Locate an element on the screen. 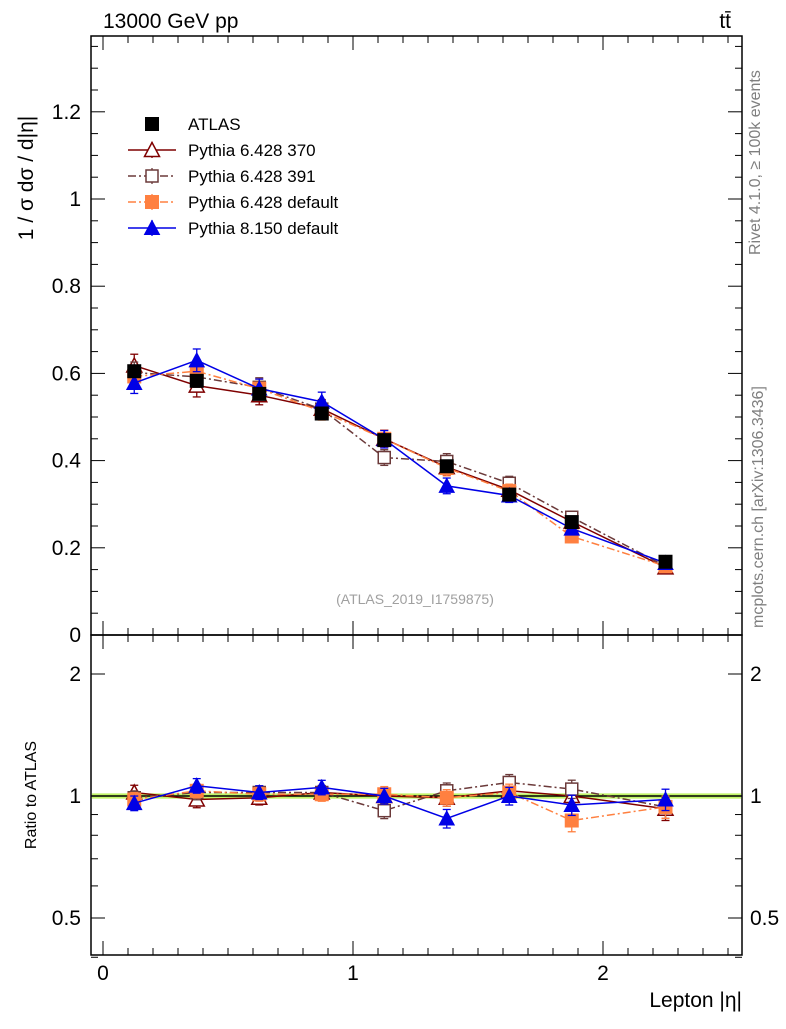 The width and height of the screenshot is (786, 1029). y-axis-title: 1 / σ dσ / d|η| is located at coordinates (26, 178).